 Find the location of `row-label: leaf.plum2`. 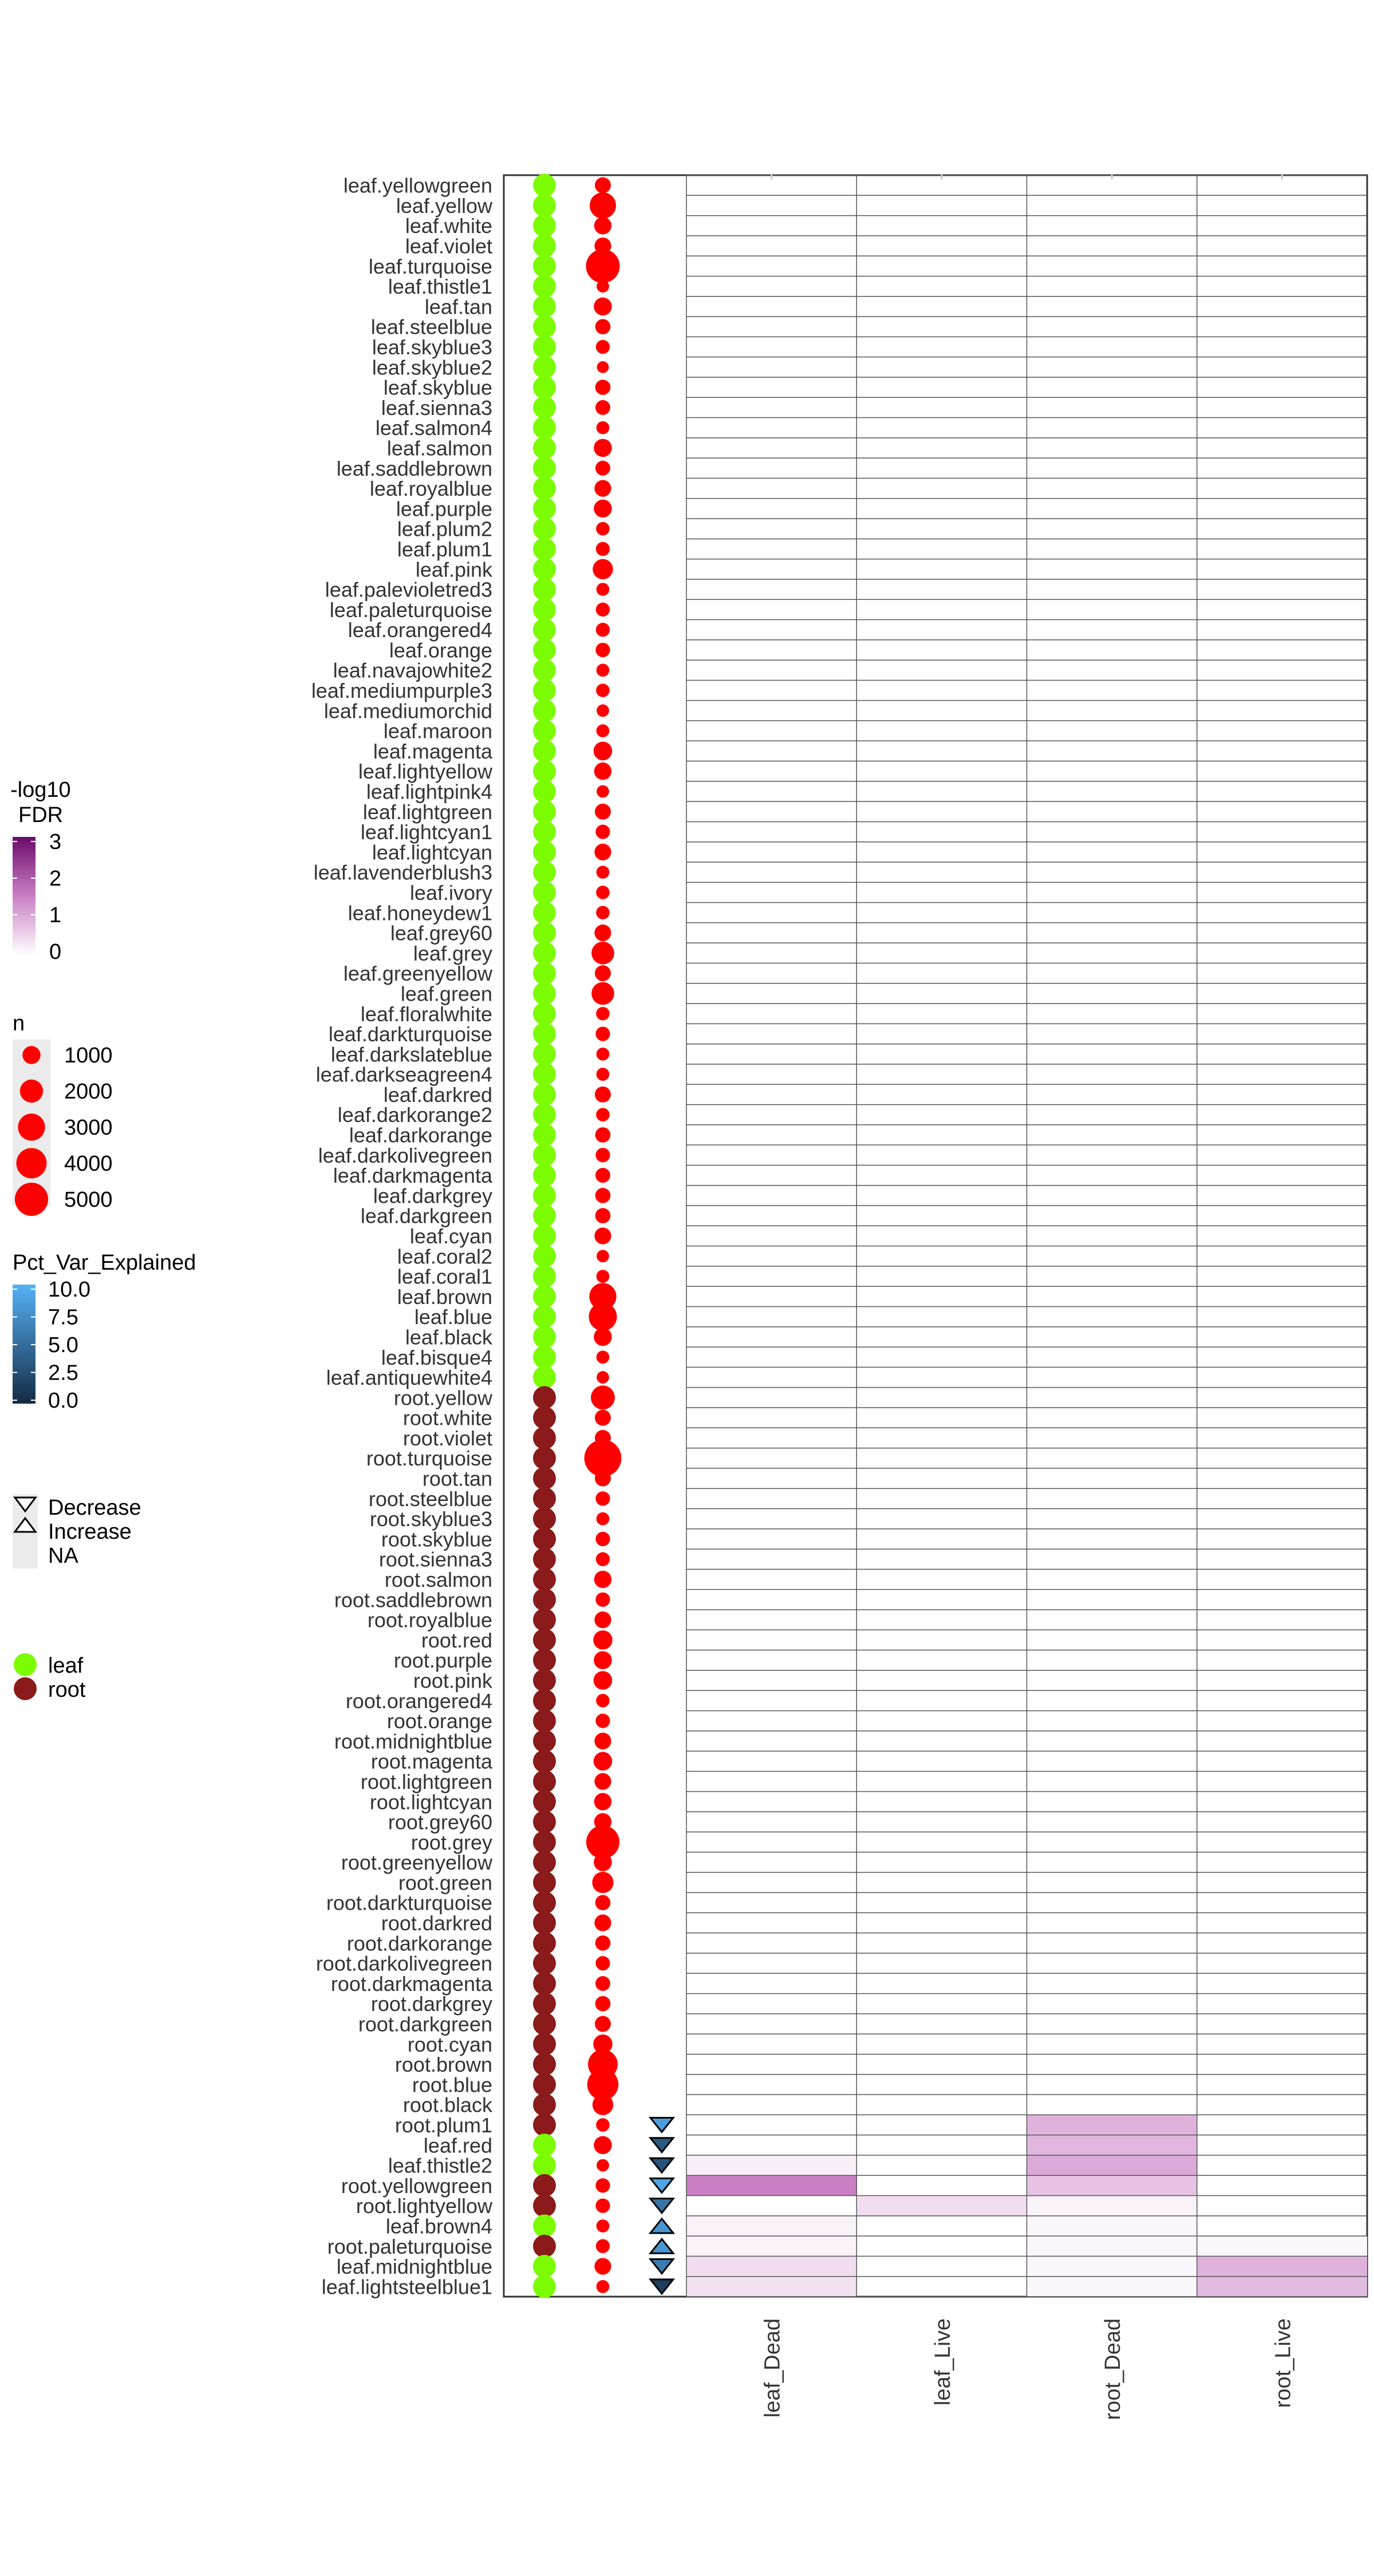

row-label: leaf.plum2 is located at coordinates (445, 529).